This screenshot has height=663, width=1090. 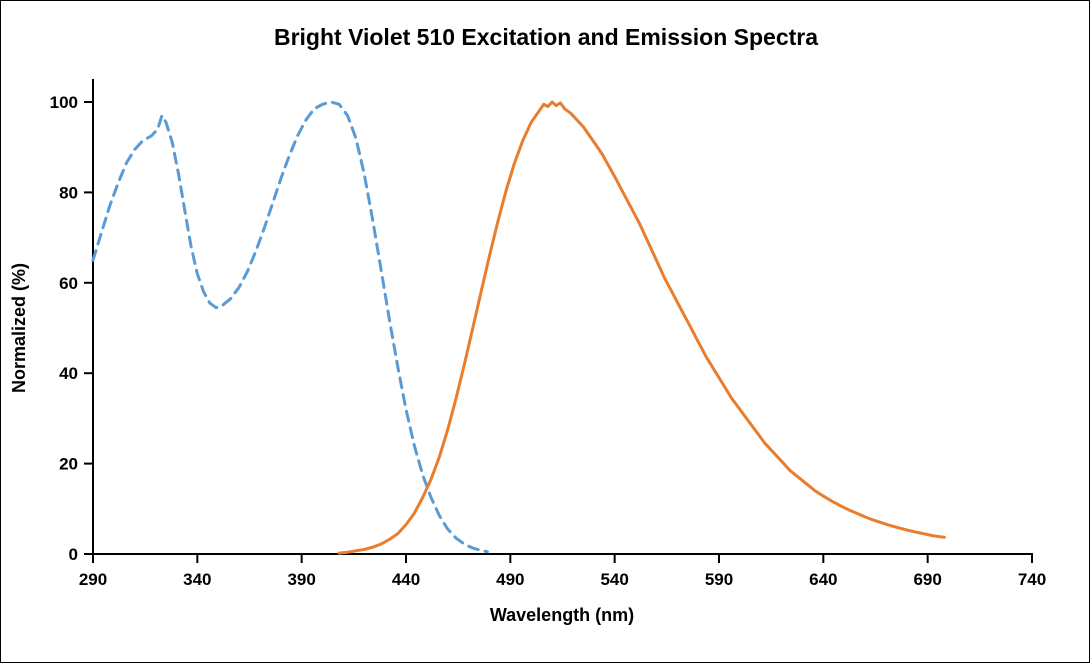 What do you see at coordinates (73, 554) in the screenshot?
I see `y-tick-label: 0` at bounding box center [73, 554].